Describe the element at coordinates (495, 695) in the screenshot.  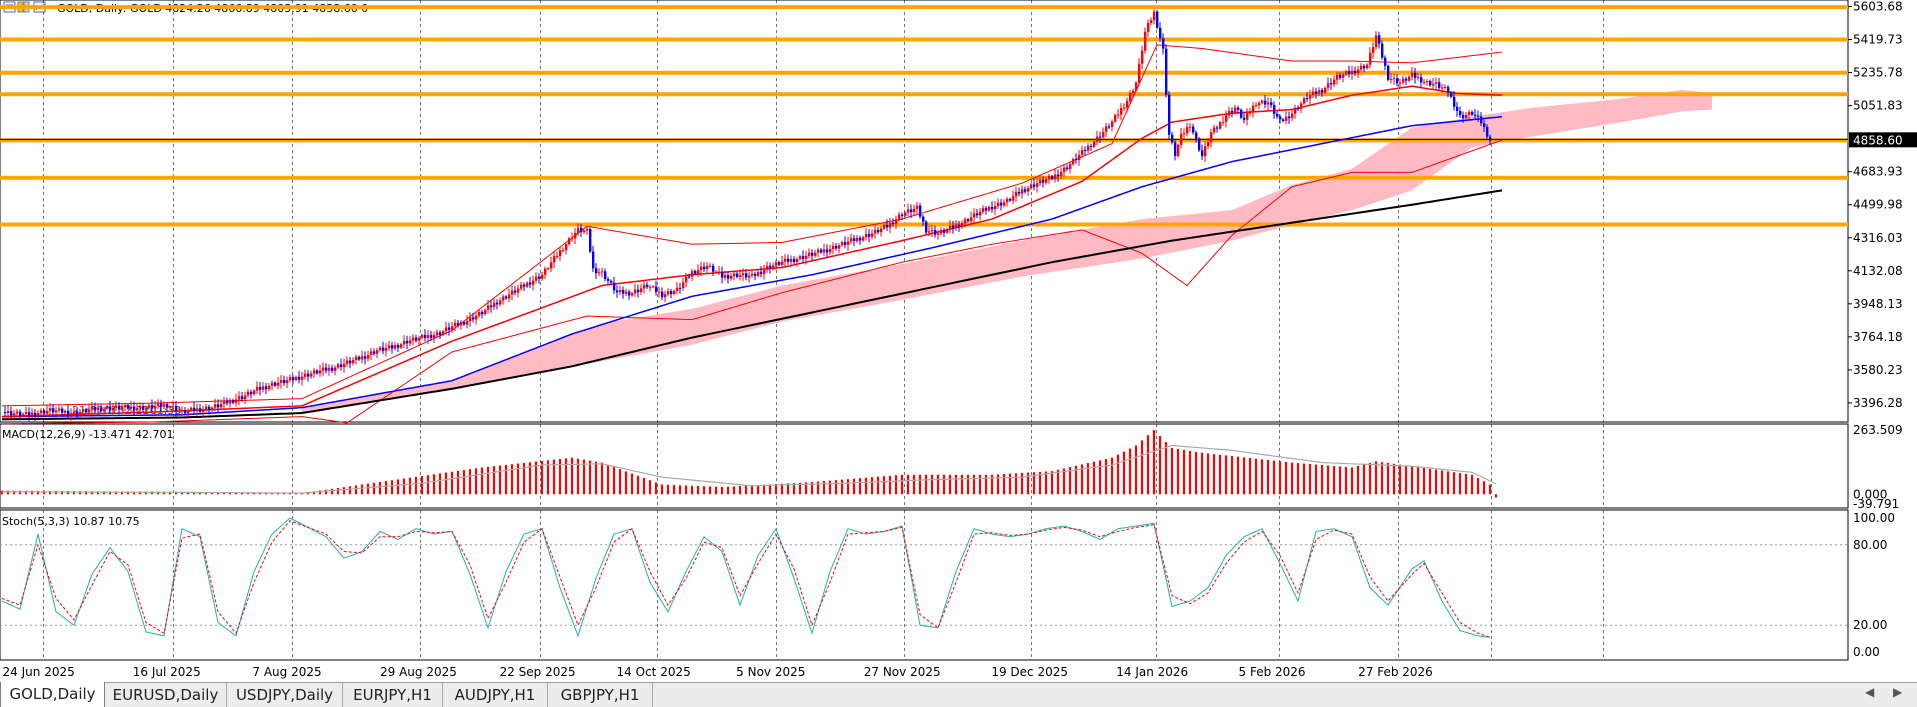
I see `tab-audjpy-h1: AUDJPY,H1` at that location.